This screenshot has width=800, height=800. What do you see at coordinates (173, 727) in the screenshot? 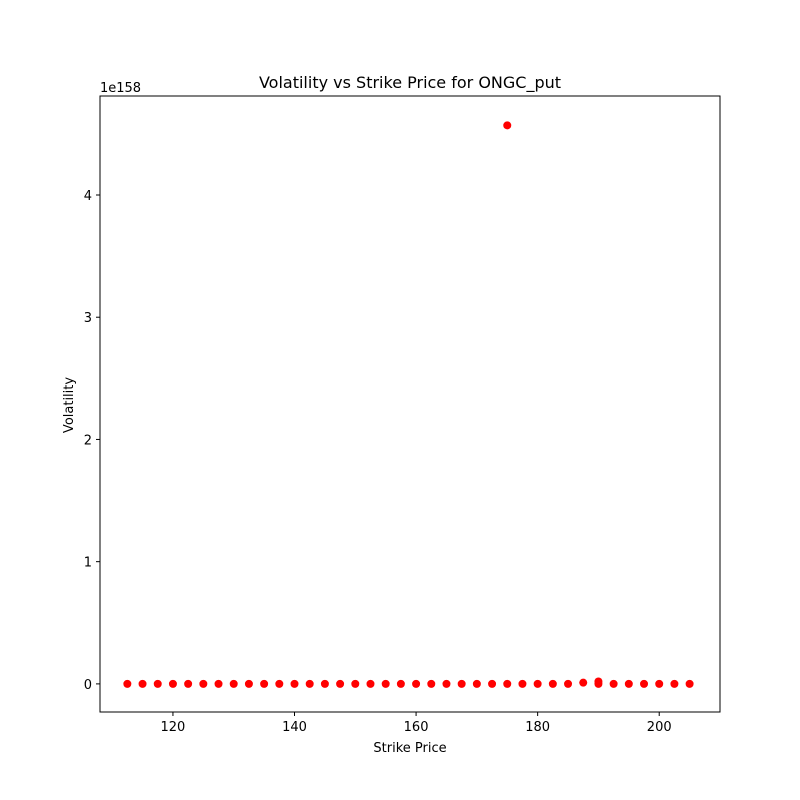
I see `x-tick-label: 120` at bounding box center [173, 727].